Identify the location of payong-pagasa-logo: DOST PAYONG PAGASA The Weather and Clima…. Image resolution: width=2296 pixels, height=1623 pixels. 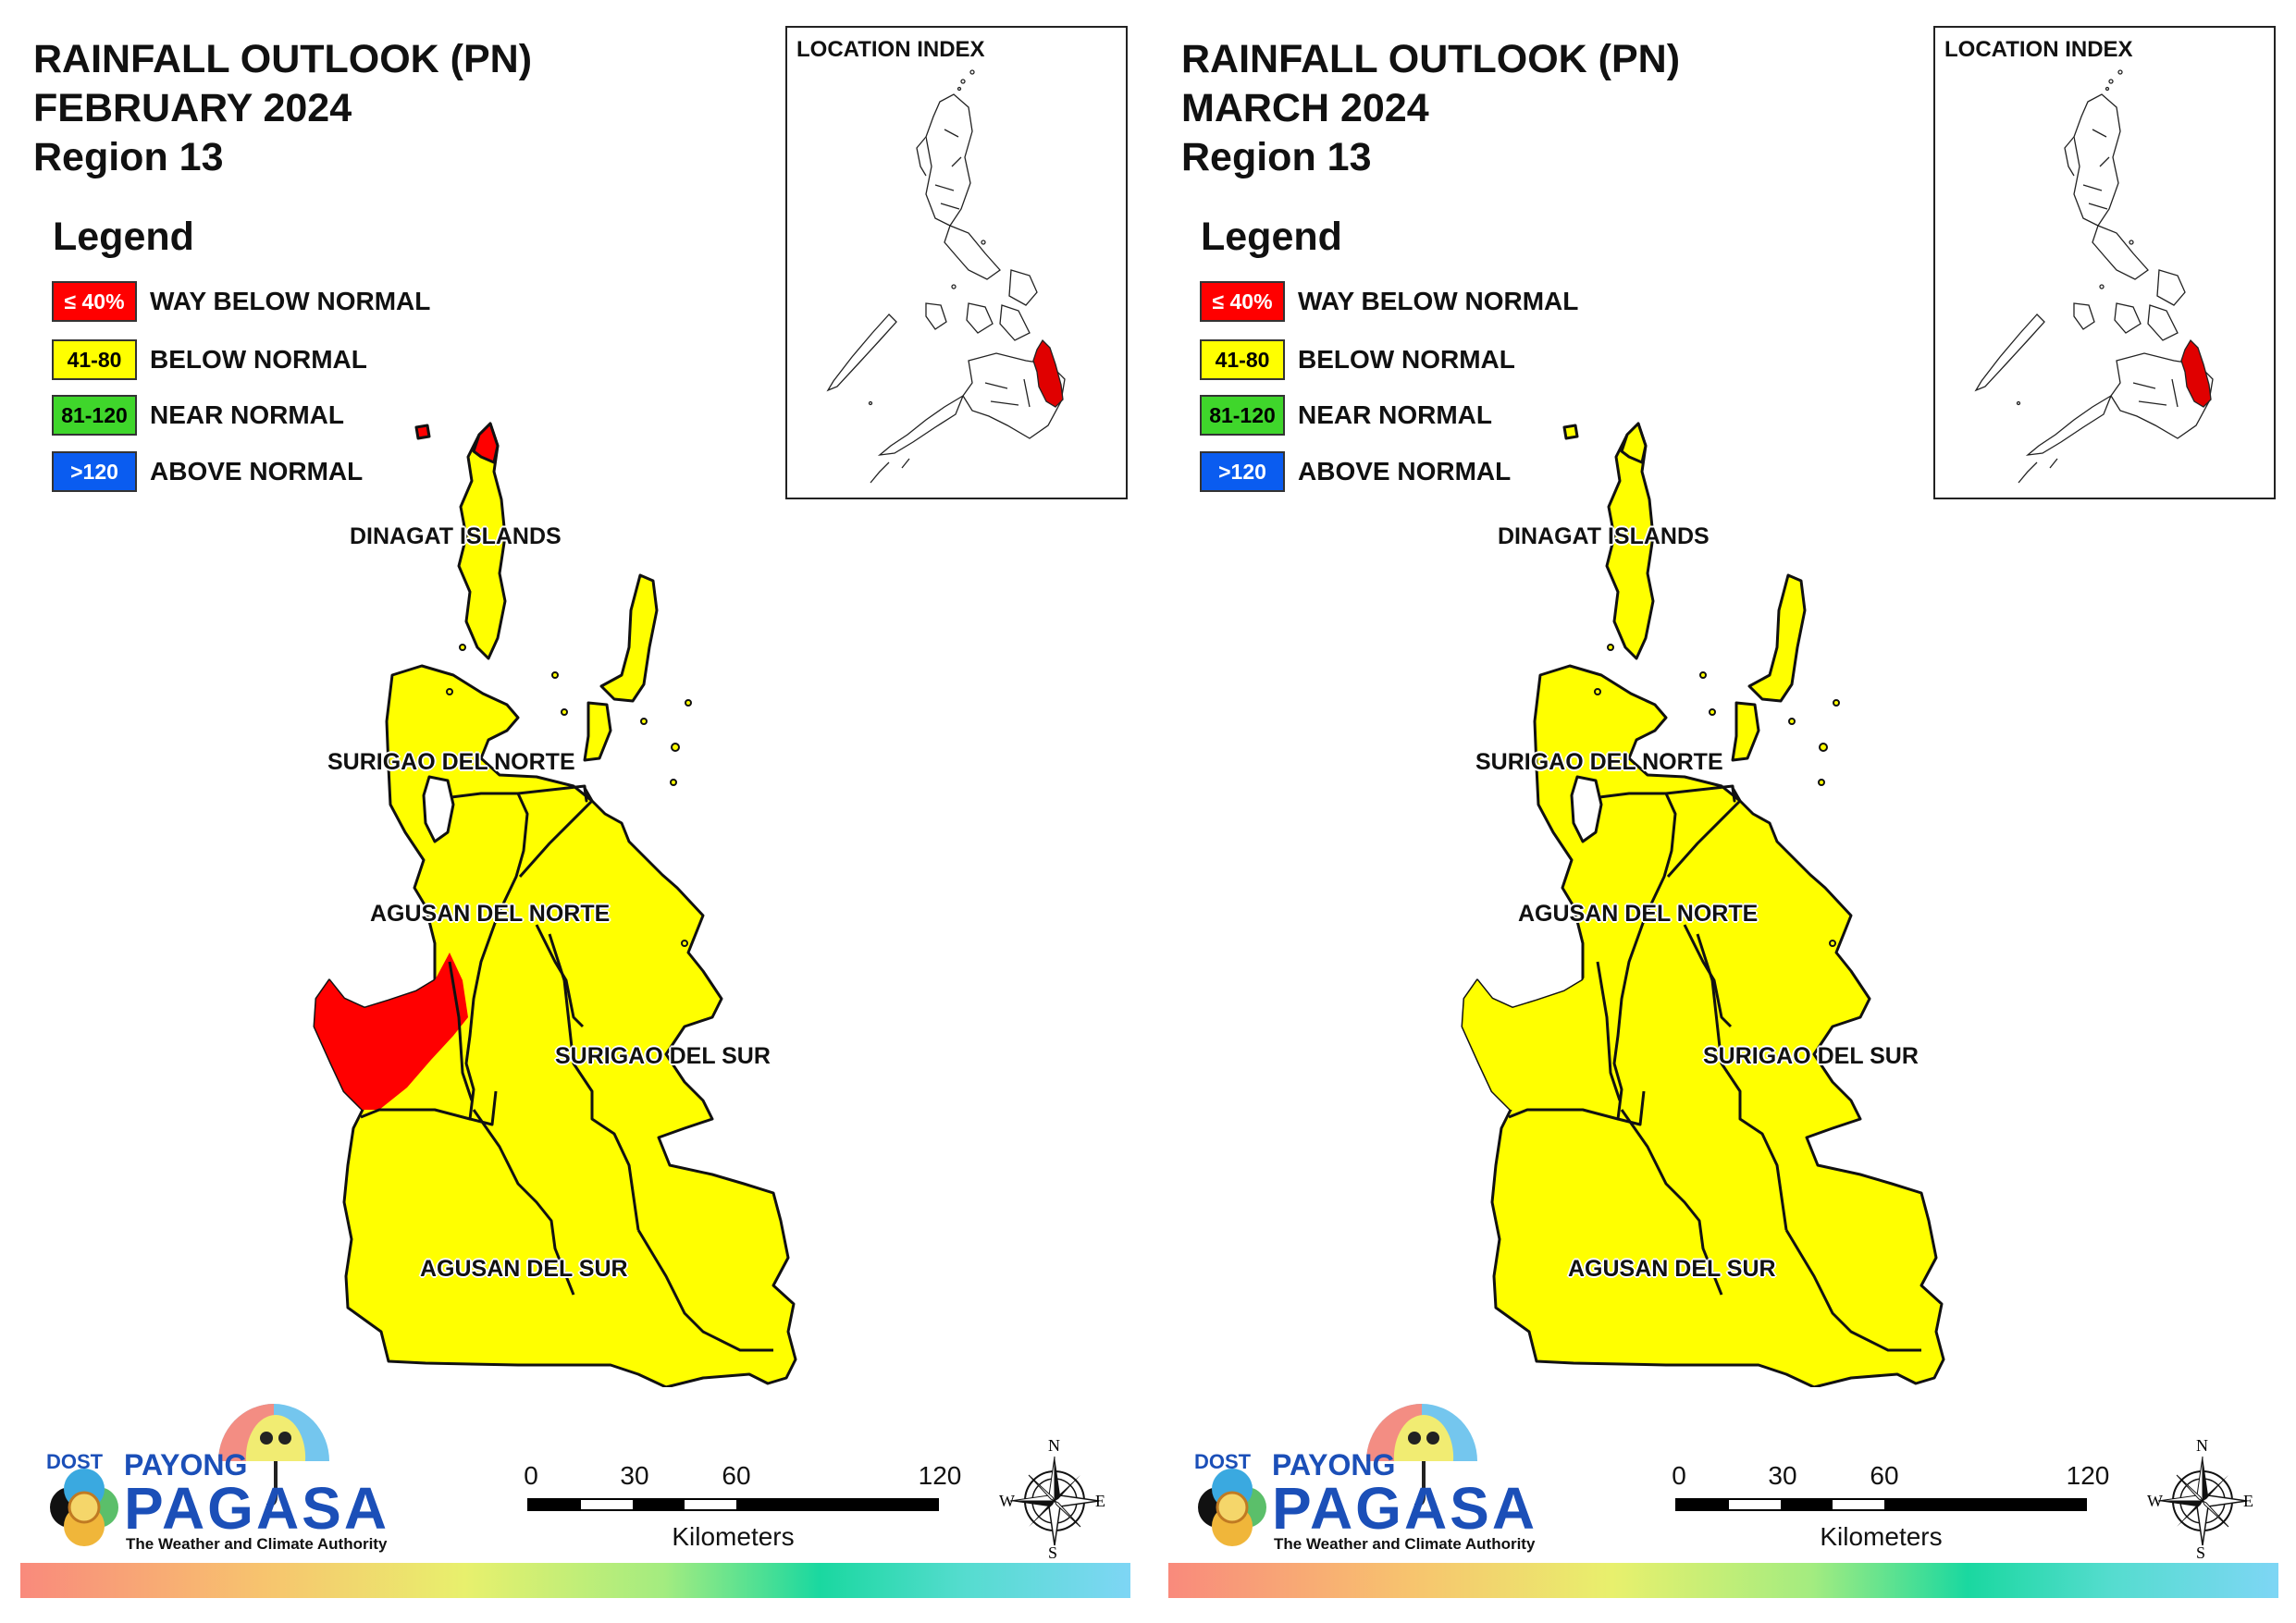
(213, 1475).